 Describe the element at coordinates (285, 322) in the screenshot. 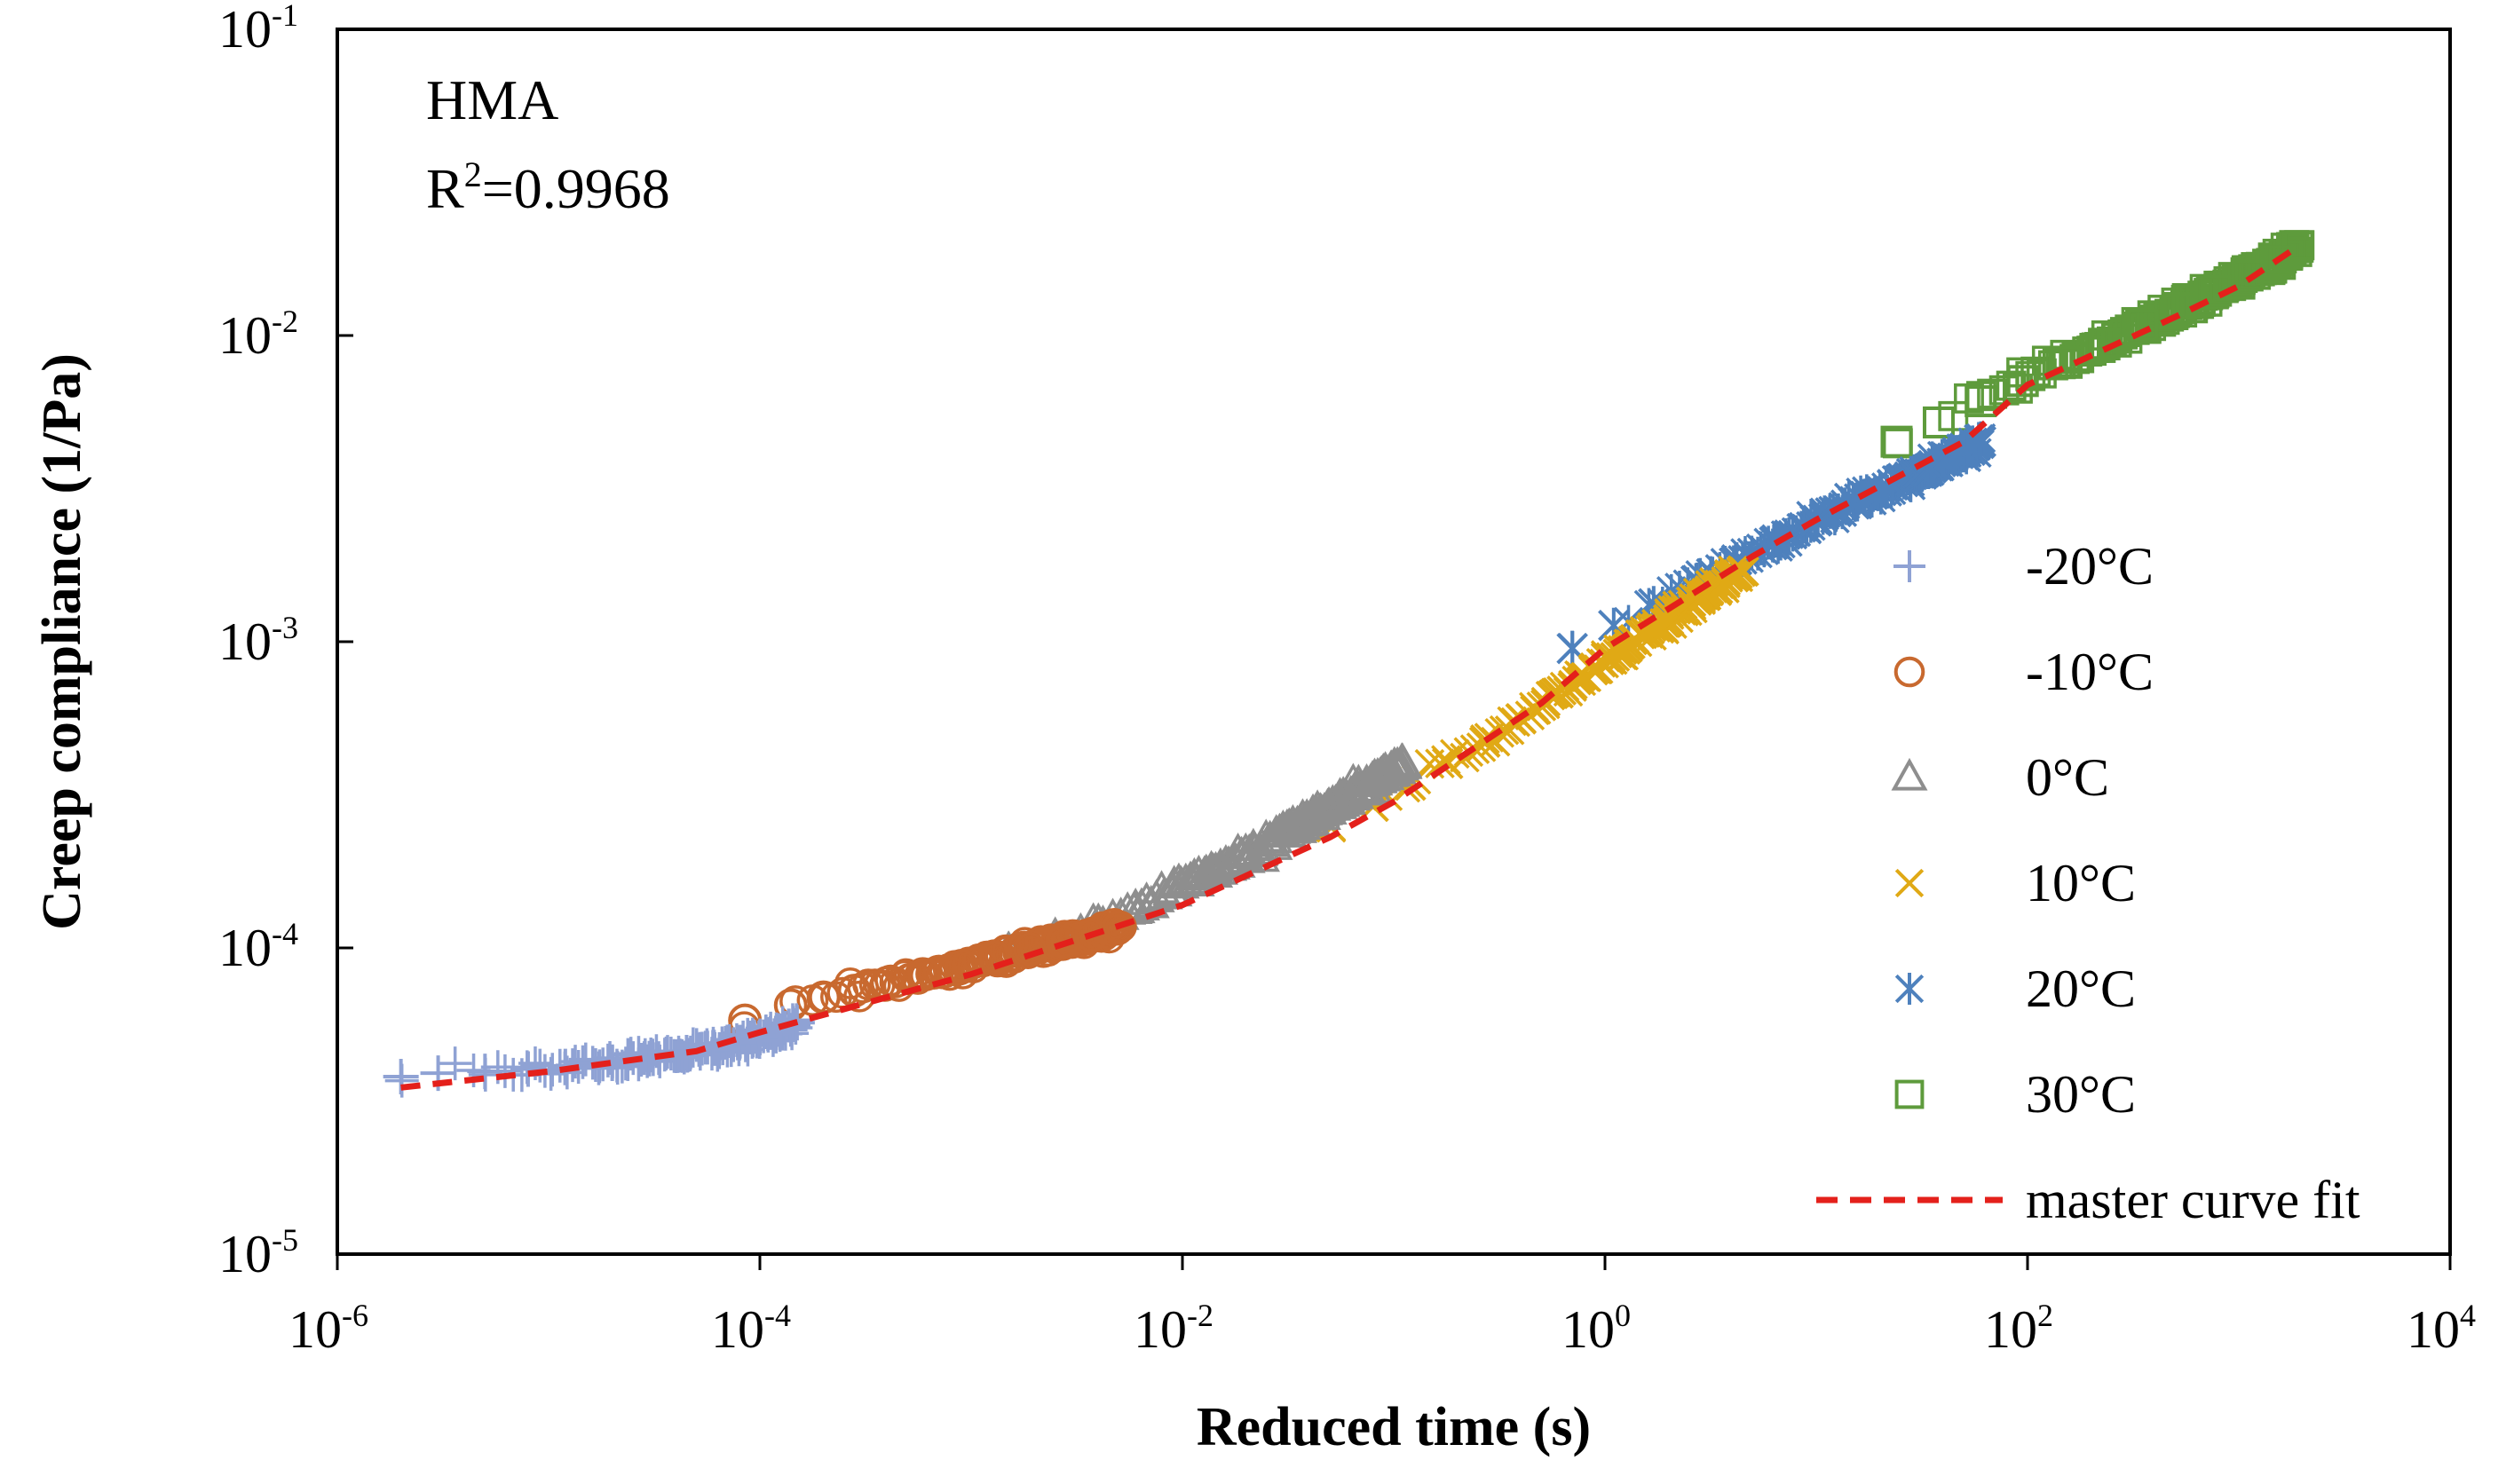

I see `y-tick-exponent: -2` at that location.